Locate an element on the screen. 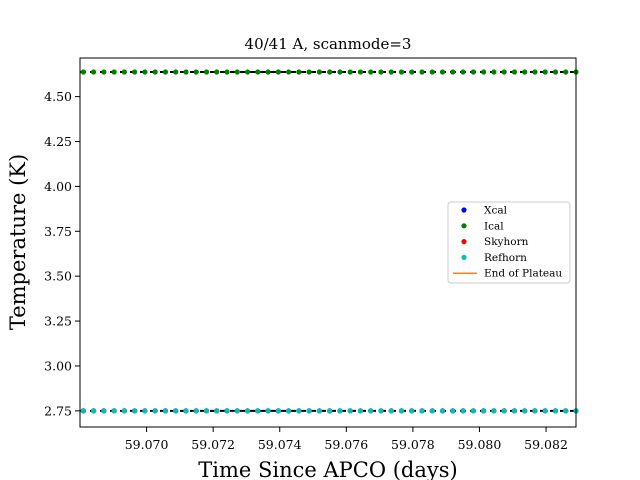 This screenshot has height=480, width=640. y-tick-label: 3.25 is located at coordinates (58, 321).